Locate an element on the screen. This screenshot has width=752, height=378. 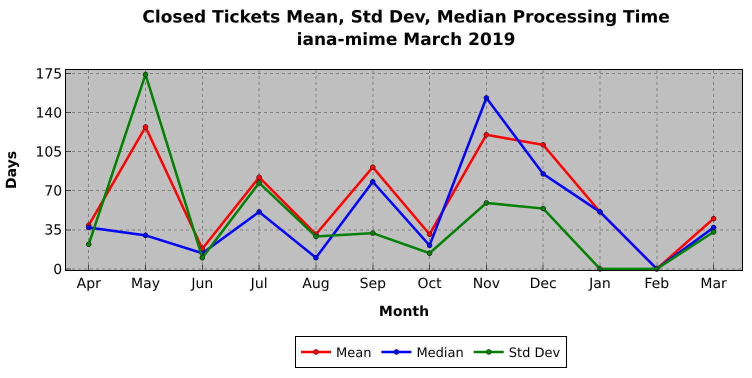
legend-label: Std Dev is located at coordinates (534, 354).